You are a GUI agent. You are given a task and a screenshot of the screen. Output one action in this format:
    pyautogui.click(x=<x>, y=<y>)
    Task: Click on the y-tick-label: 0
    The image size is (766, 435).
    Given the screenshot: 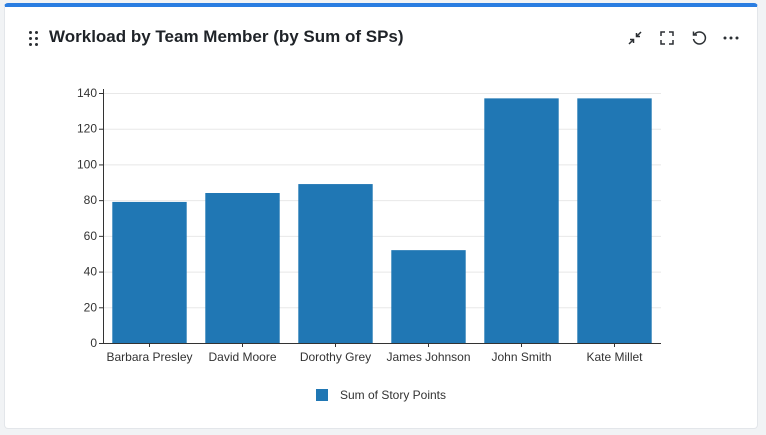 What is the action you would take?
    pyautogui.click(x=93, y=343)
    